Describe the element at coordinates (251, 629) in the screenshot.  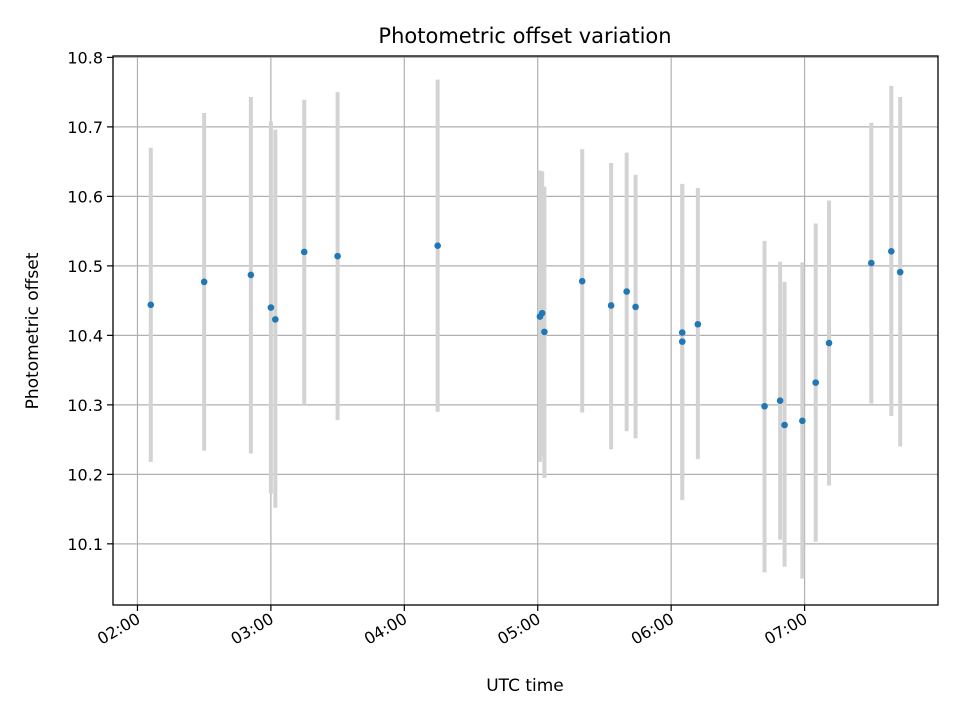
I see `x-tick-label: 03:00` at that location.